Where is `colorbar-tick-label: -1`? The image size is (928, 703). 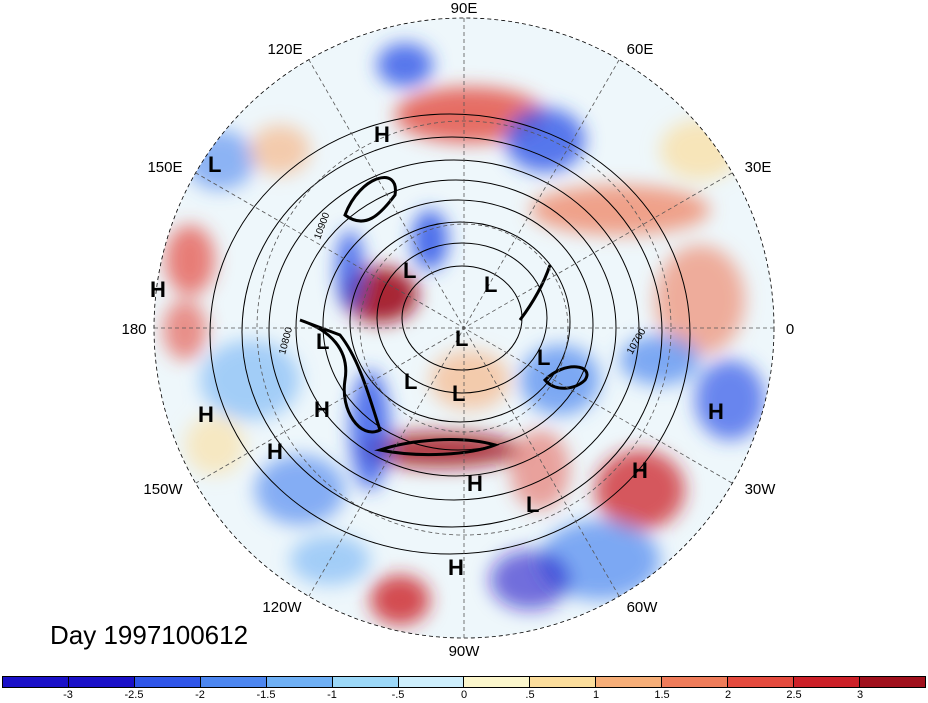
colorbar-tick-label: -1 is located at coordinates (332, 695).